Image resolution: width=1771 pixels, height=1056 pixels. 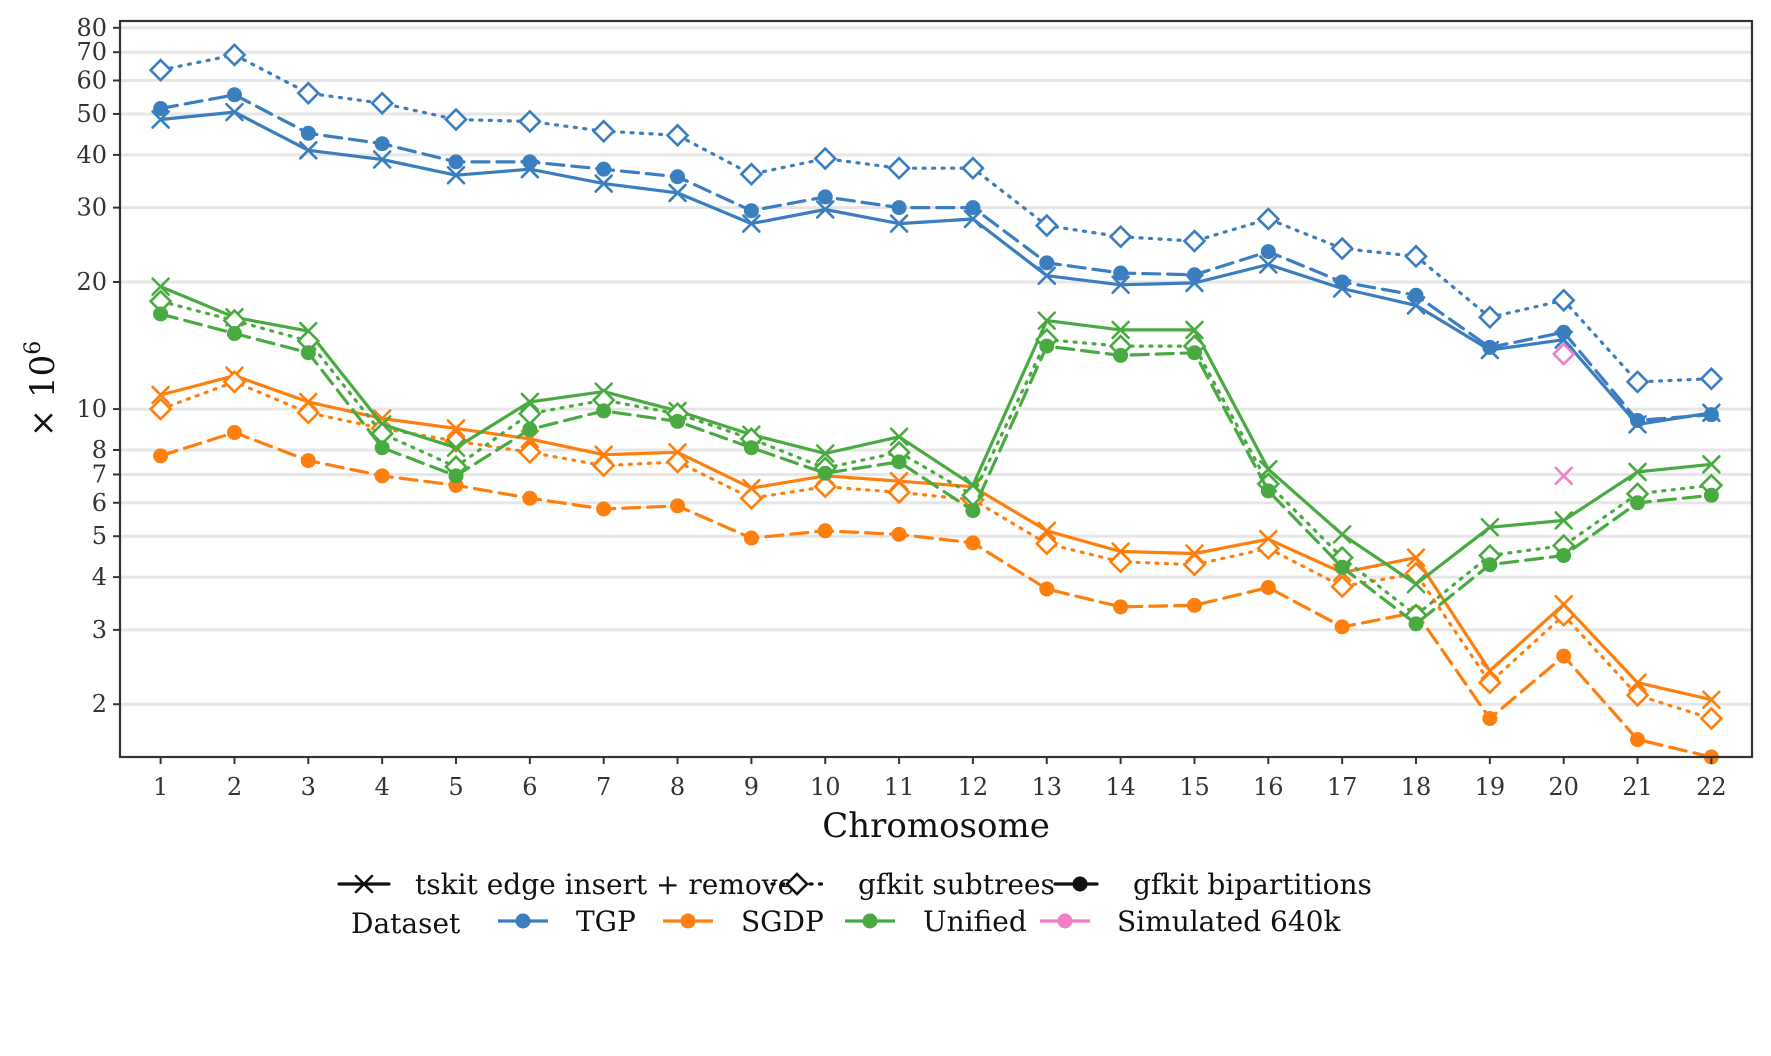 What do you see at coordinates (606, 921) in the screenshot?
I see `legend-label-tgp: TGP` at bounding box center [606, 921].